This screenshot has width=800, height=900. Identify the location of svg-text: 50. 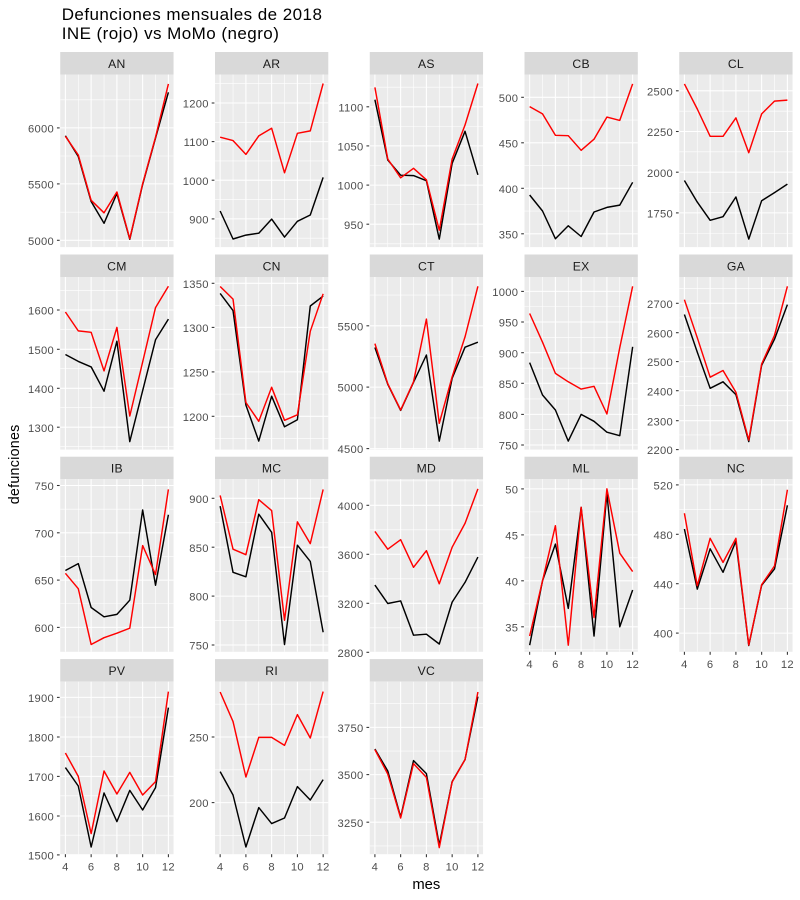
(511, 491).